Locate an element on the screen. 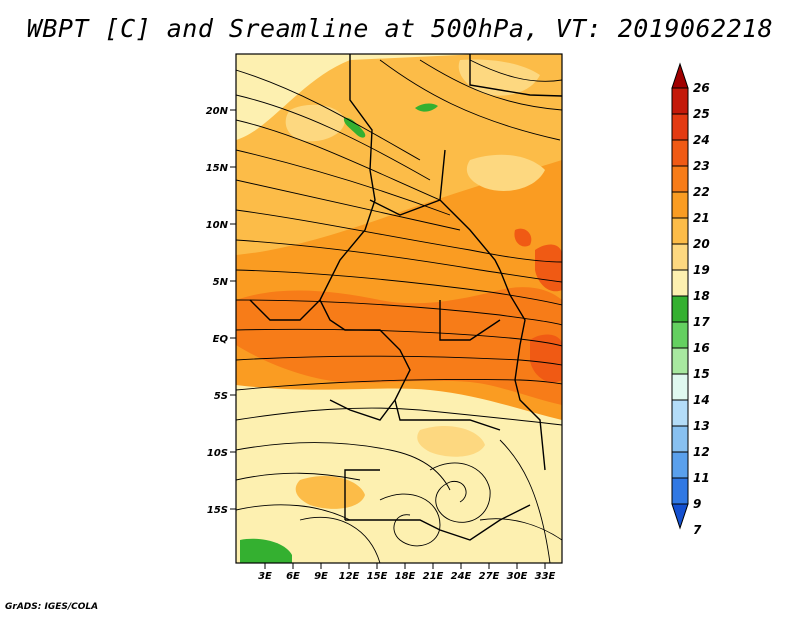 The image size is (800, 618). lat-label-eq: EQ is located at coordinates (221, 339).